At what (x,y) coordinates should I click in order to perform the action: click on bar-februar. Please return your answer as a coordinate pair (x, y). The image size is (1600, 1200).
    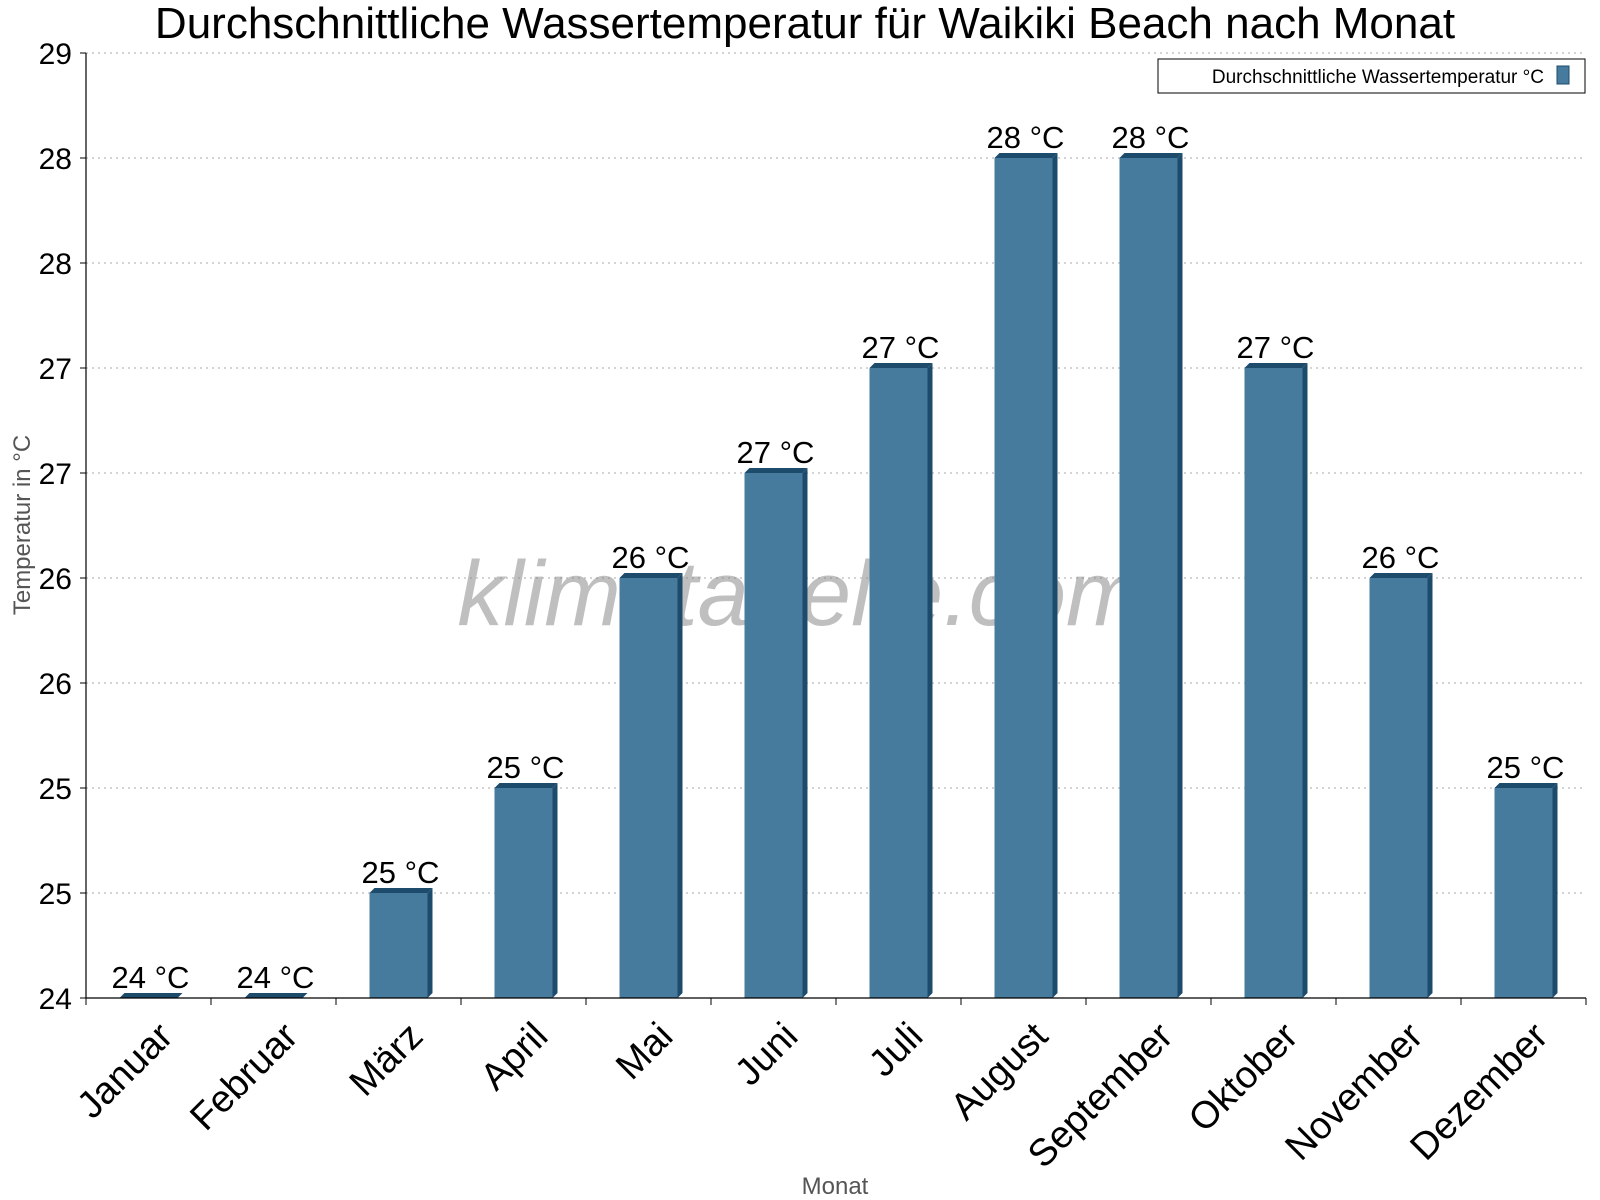
    Looking at the image, I should click on (276, 995).